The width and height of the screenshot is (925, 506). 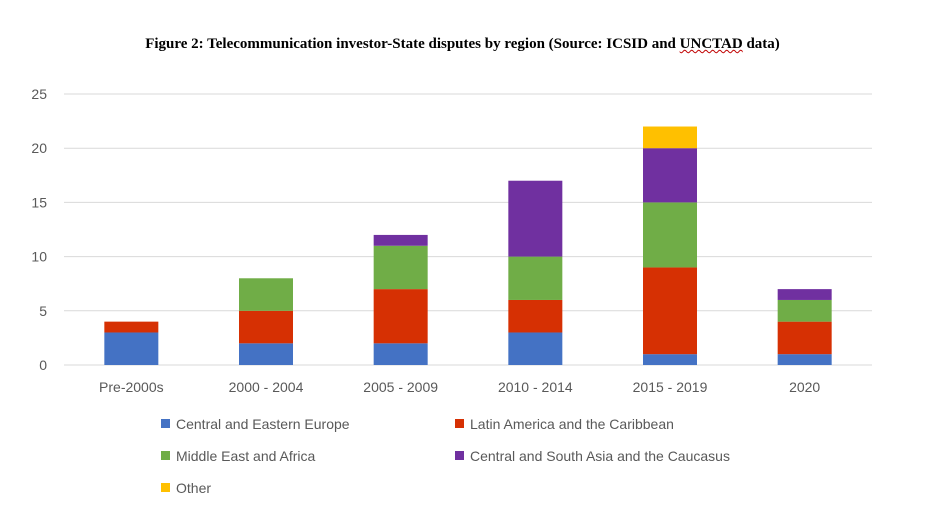 I want to click on chart-title-end: data), so click(x=761, y=44).